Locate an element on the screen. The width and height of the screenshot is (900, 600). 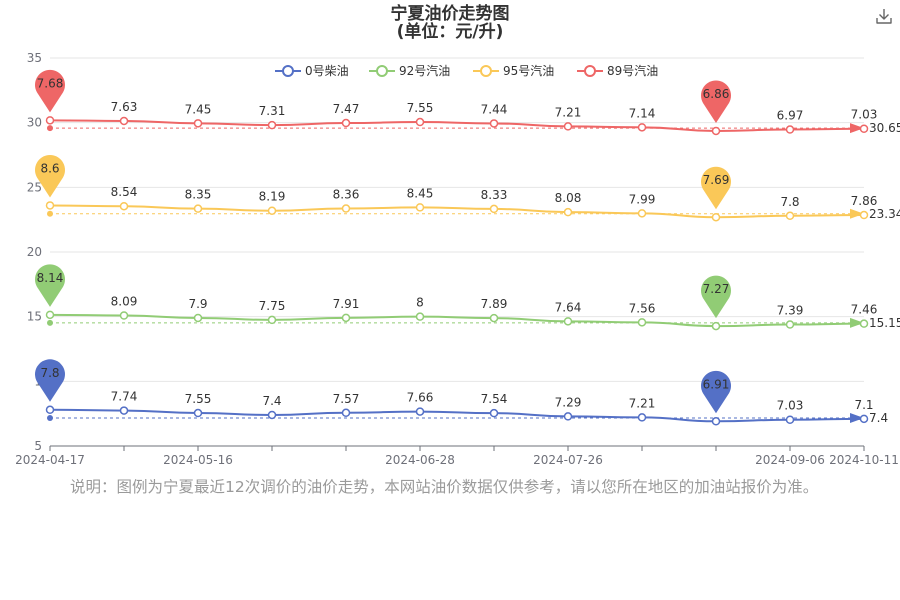
legend-label: 92号汽油 is located at coordinates (424, 70).